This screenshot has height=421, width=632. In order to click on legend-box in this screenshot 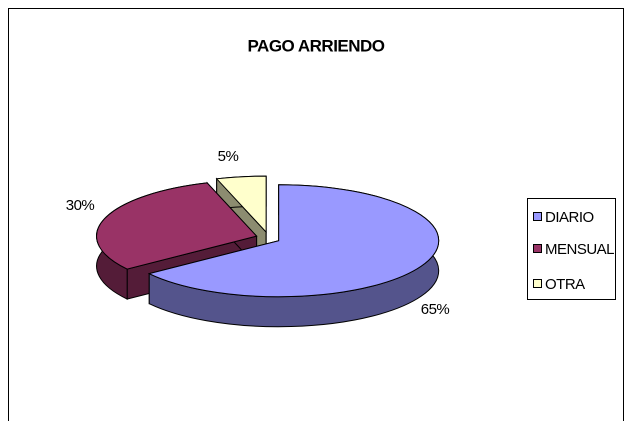, I will do `click(571, 249)`.